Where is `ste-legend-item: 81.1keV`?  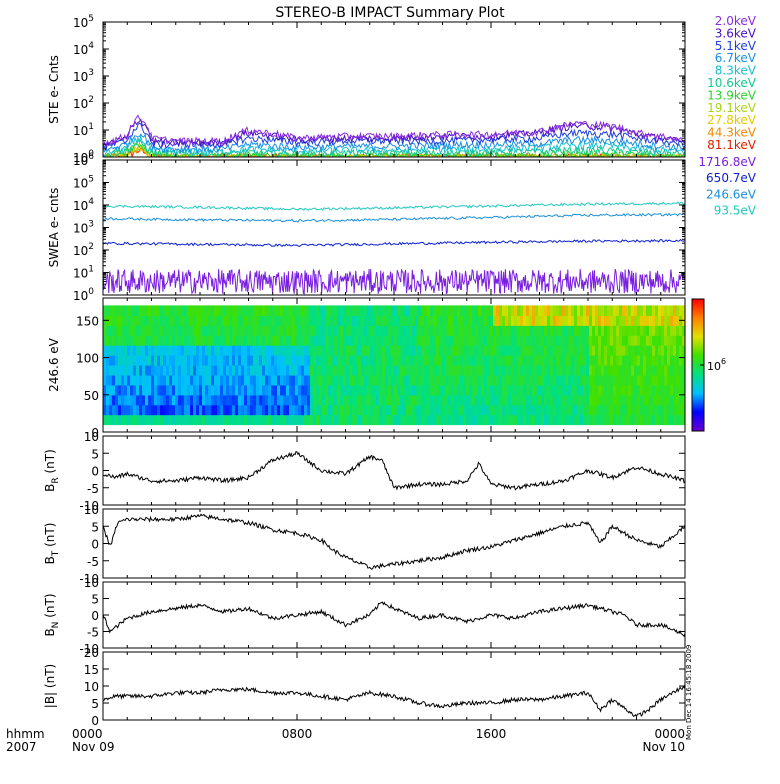 ste-legend-item: 81.1keV is located at coordinates (732, 145).